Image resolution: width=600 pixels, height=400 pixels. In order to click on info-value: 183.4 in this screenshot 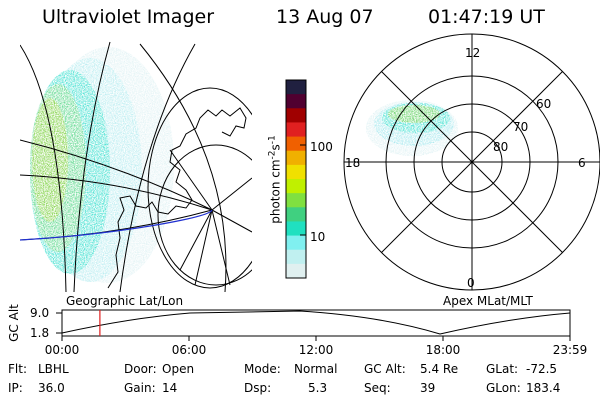, I will do `click(543, 388)`.